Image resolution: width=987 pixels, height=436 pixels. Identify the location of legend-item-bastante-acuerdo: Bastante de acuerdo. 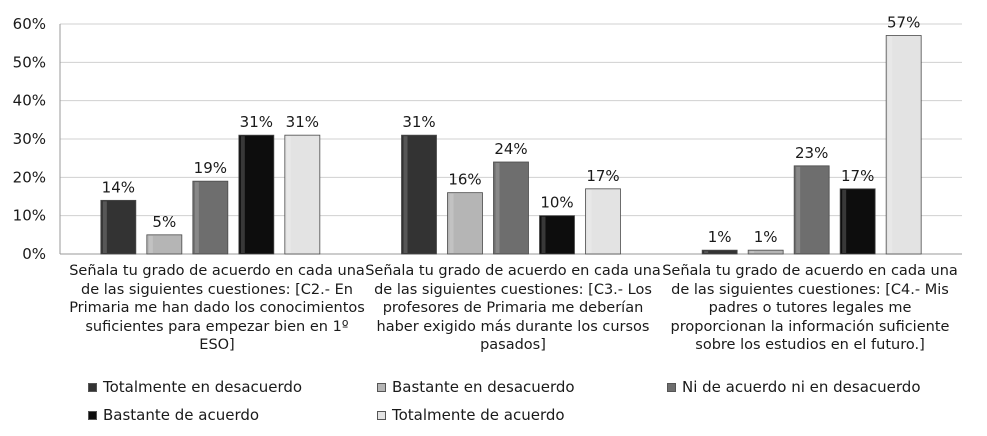
(173, 415).